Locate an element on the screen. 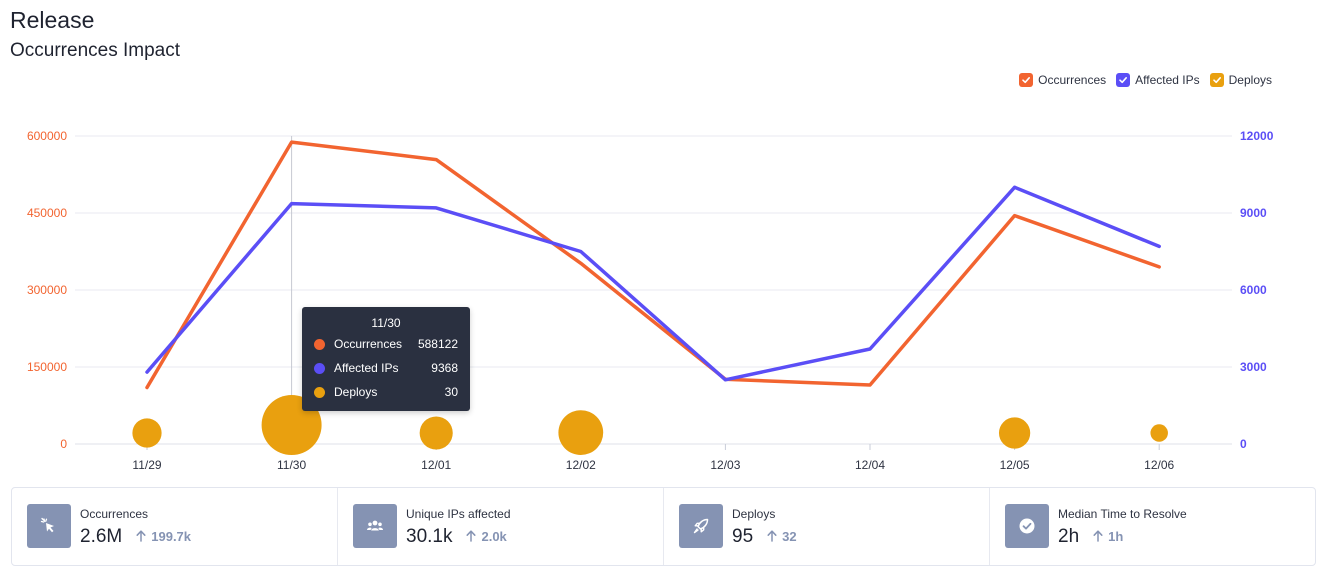  tooltip-value: 30 is located at coordinates (451, 392).